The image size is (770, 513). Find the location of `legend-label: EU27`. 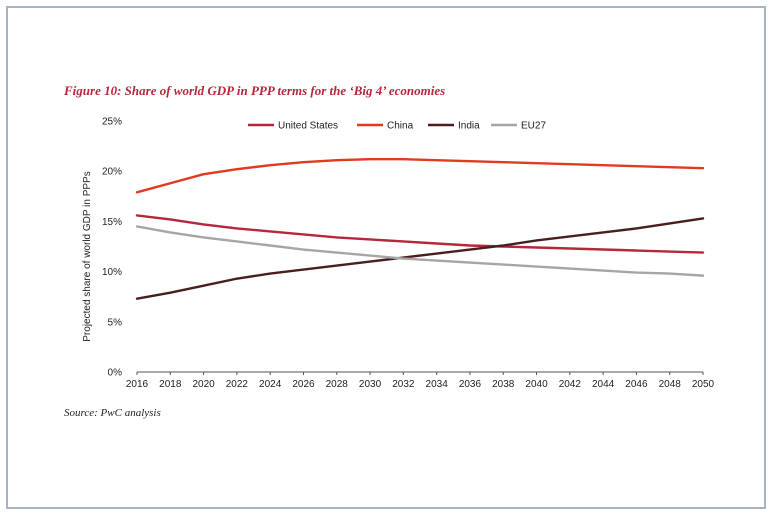

legend-label: EU27 is located at coordinates (533, 126).